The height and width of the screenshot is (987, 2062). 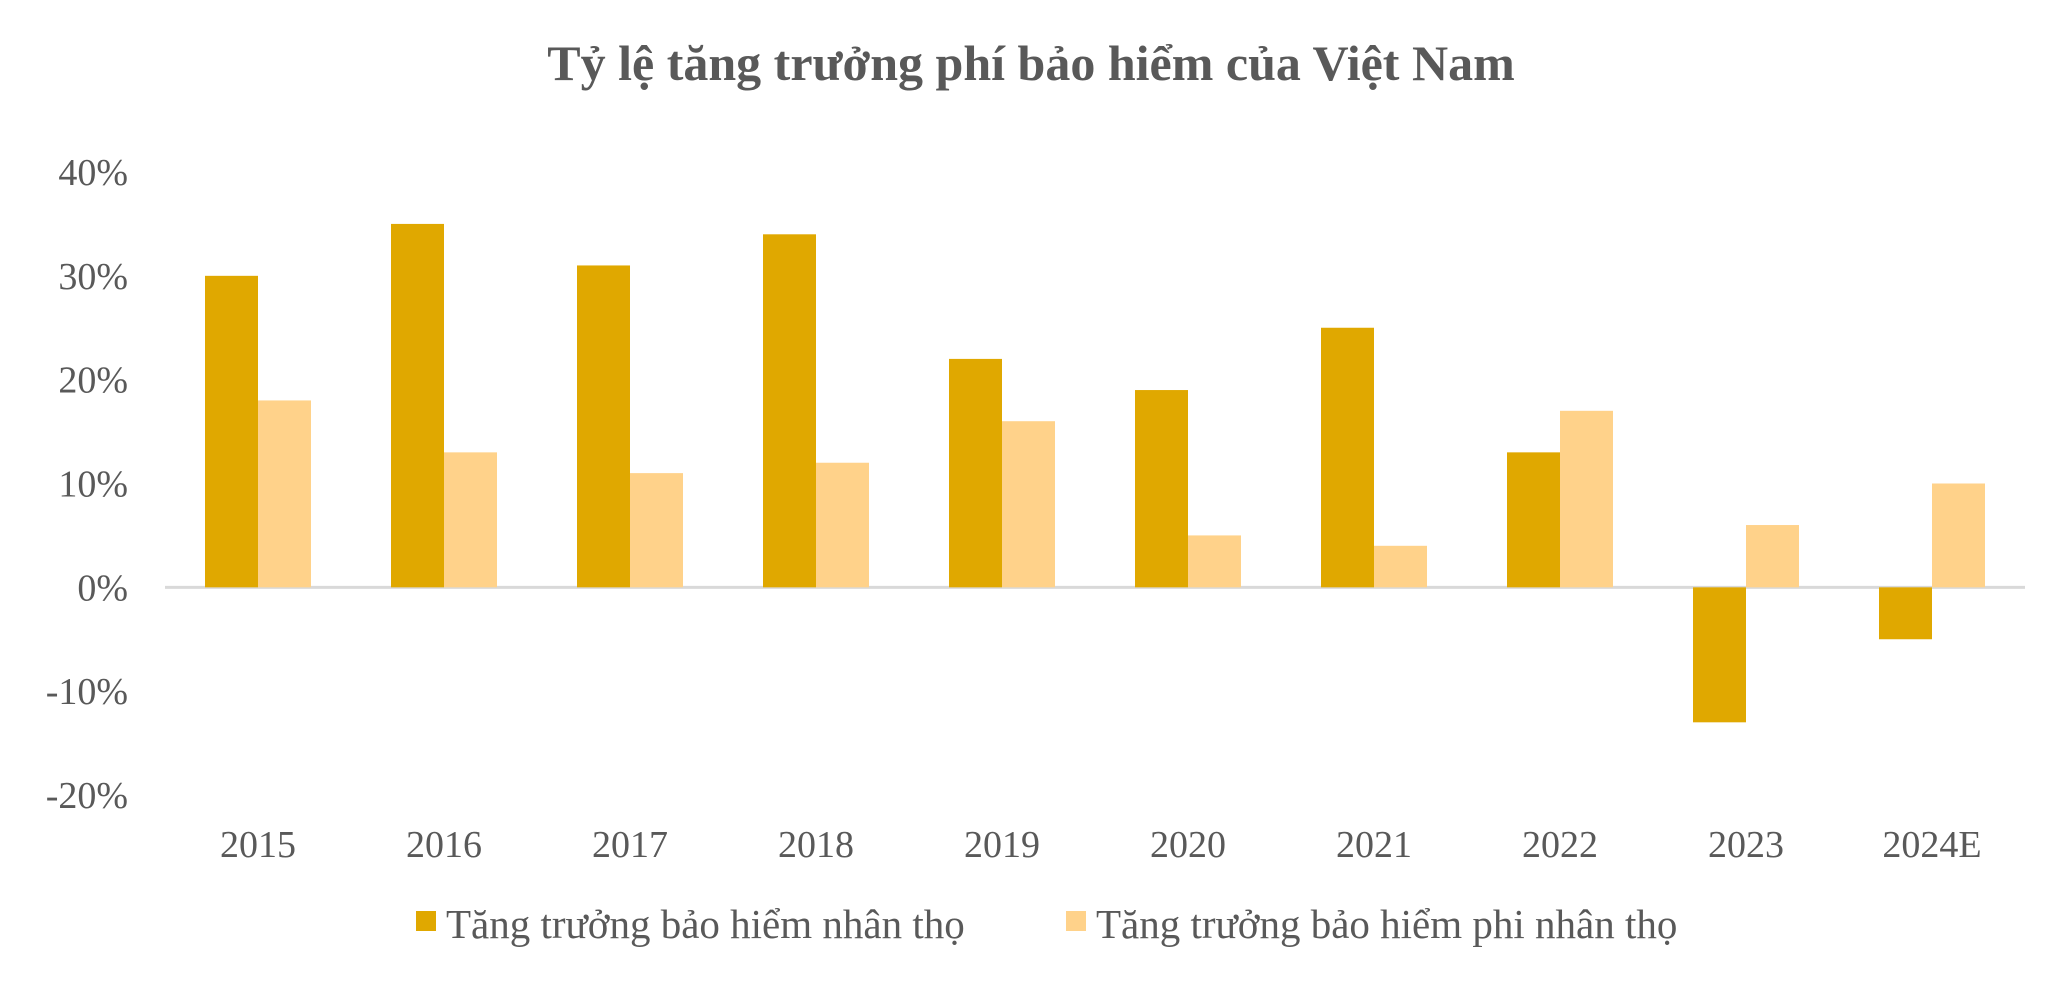 I want to click on x-tick-label: 2018, so click(x=816, y=845).